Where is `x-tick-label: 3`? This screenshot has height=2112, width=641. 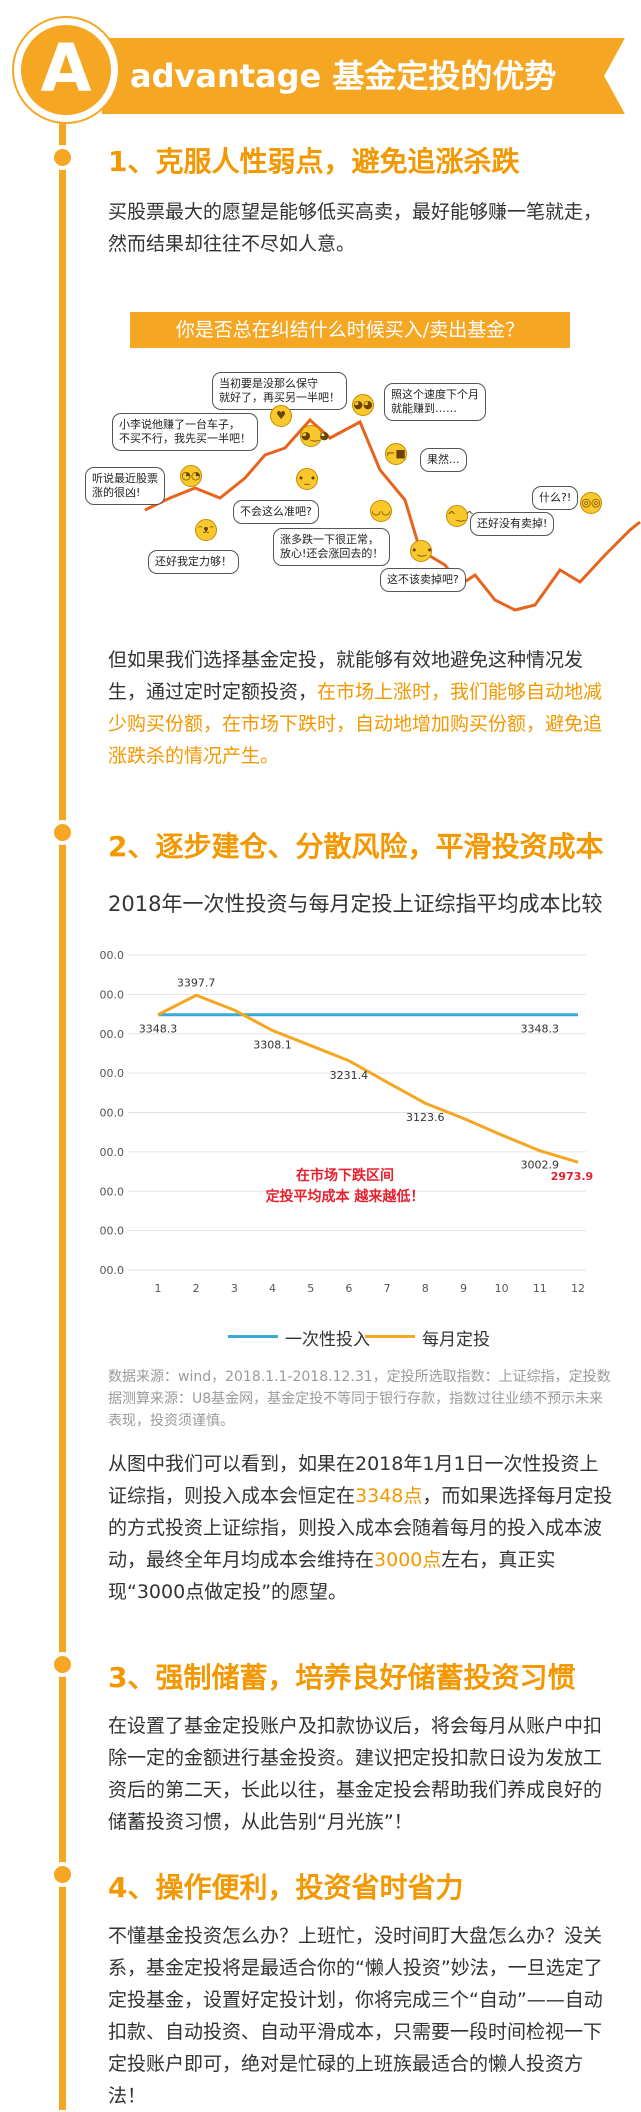 x-tick-label: 3 is located at coordinates (234, 1288).